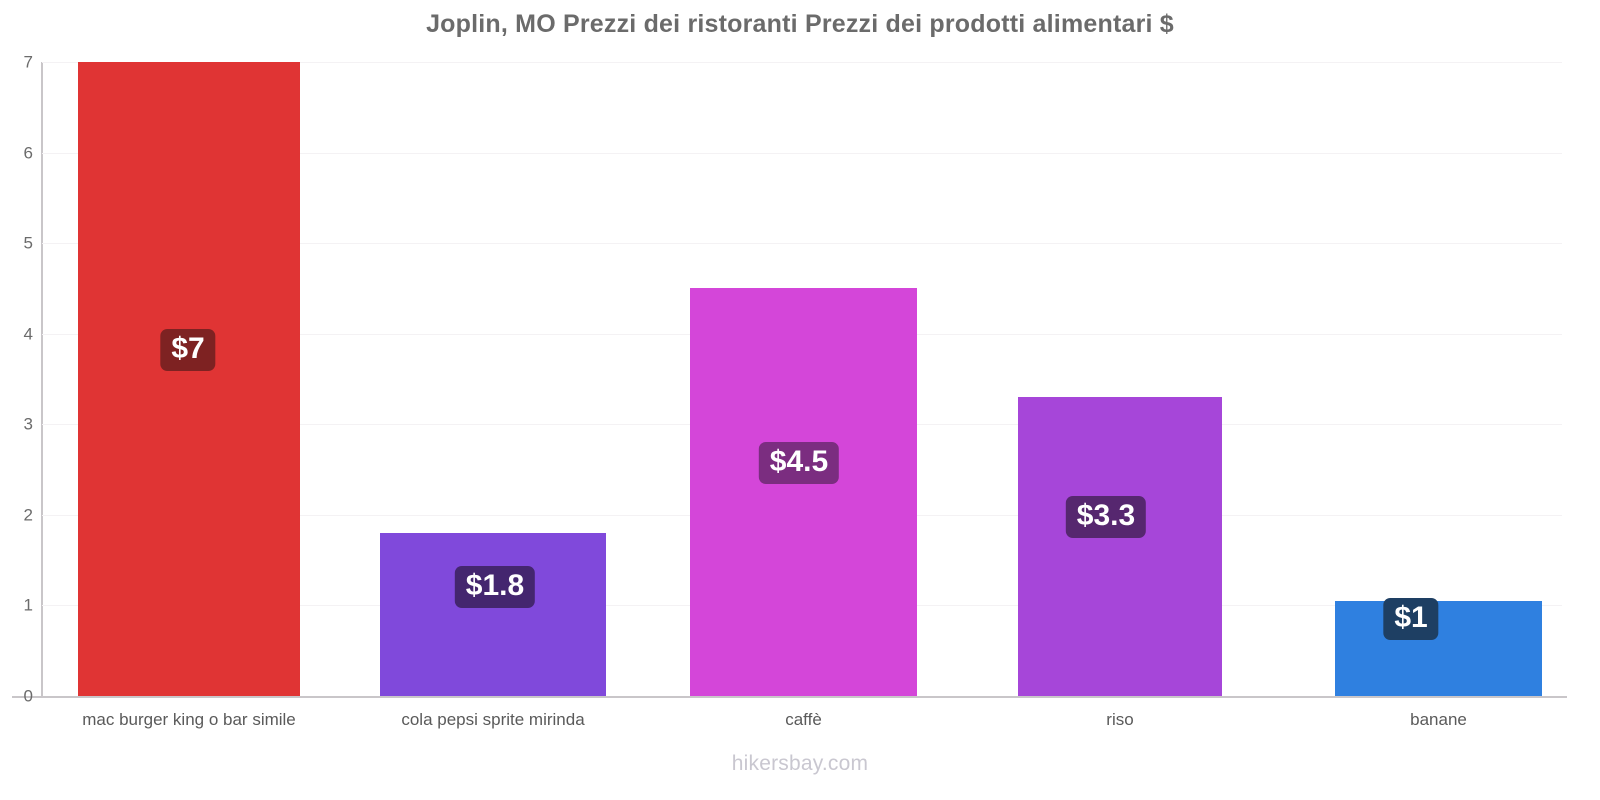 The width and height of the screenshot is (1600, 800). I want to click on watermark: hikersbay.com, so click(800, 763).